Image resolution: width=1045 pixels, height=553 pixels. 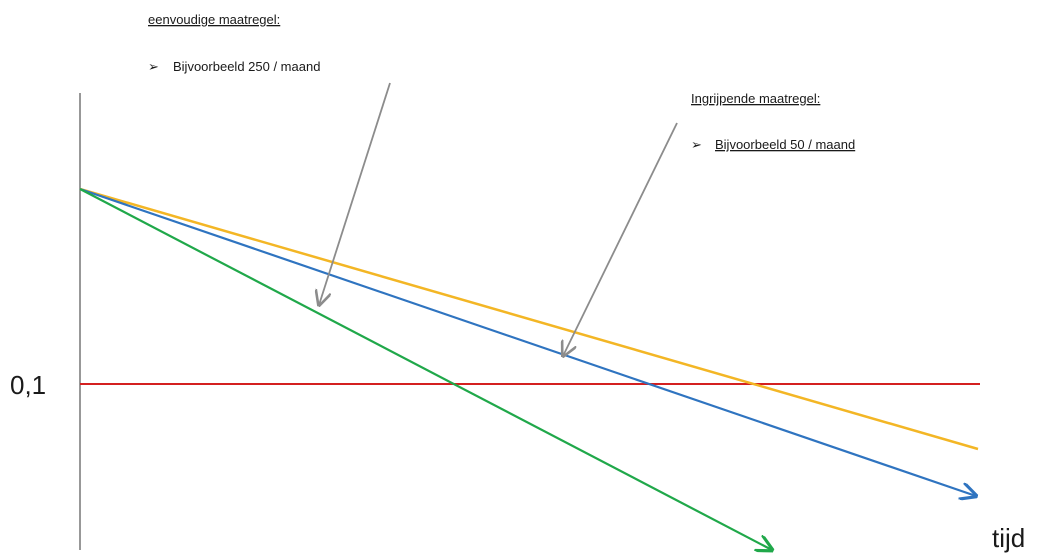 I want to click on pointer-arrow-simple, so click(x=355, y=193).